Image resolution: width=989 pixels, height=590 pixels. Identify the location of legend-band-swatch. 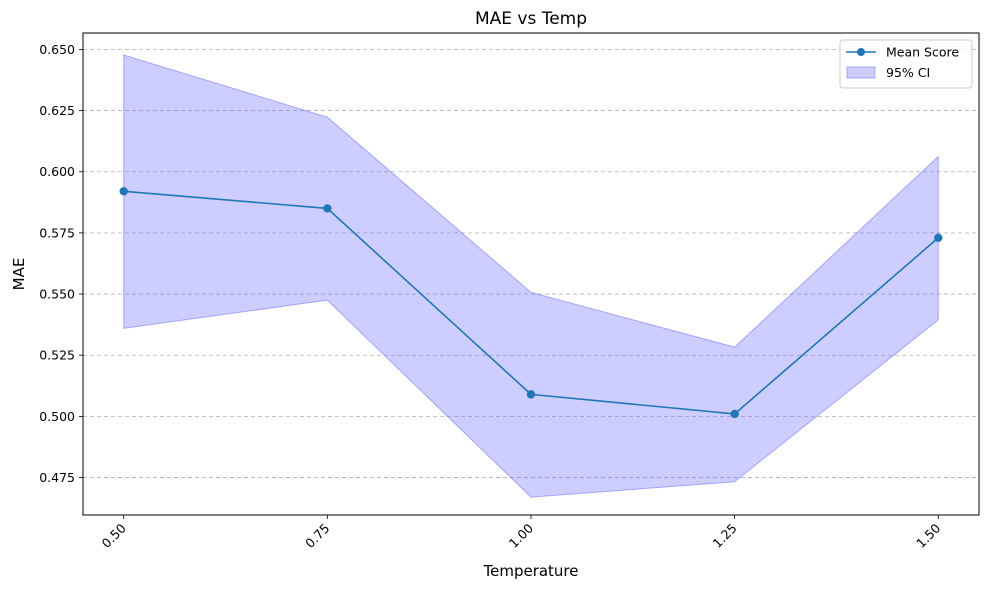
(861, 72).